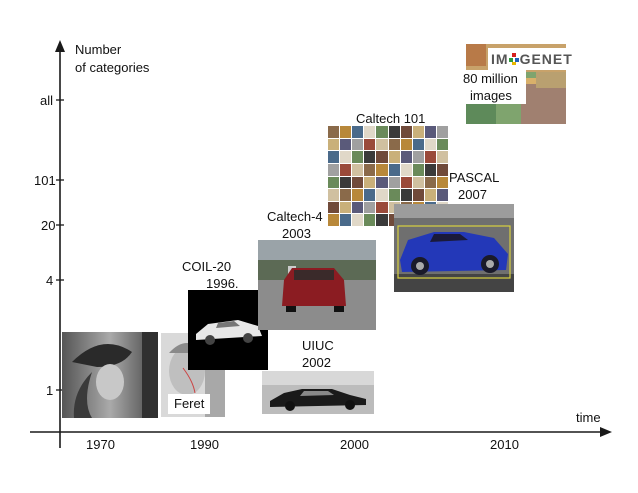  What do you see at coordinates (588, 417) in the screenshot?
I see `x-axis-title: time` at bounding box center [588, 417].